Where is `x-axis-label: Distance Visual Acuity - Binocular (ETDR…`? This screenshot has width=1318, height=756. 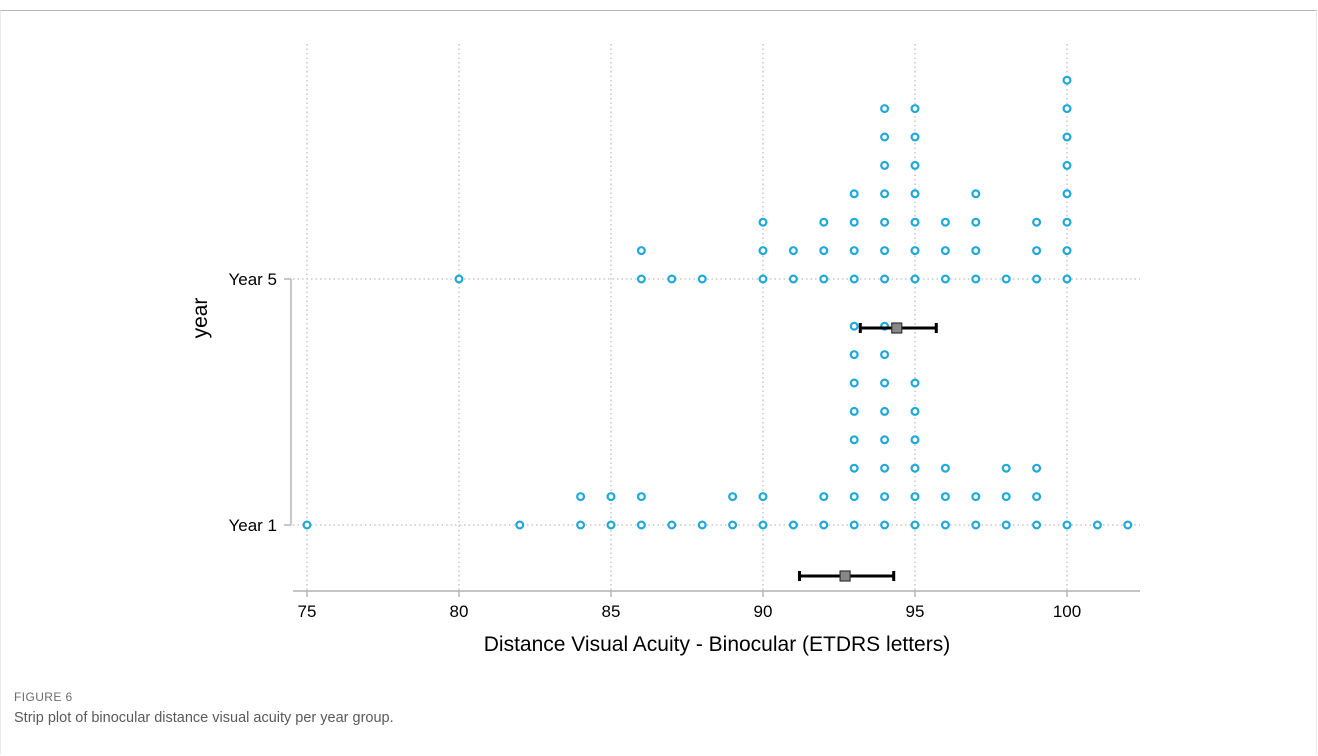
x-axis-label: Distance Visual Acuity - Binocular (ETDR… is located at coordinates (717, 644).